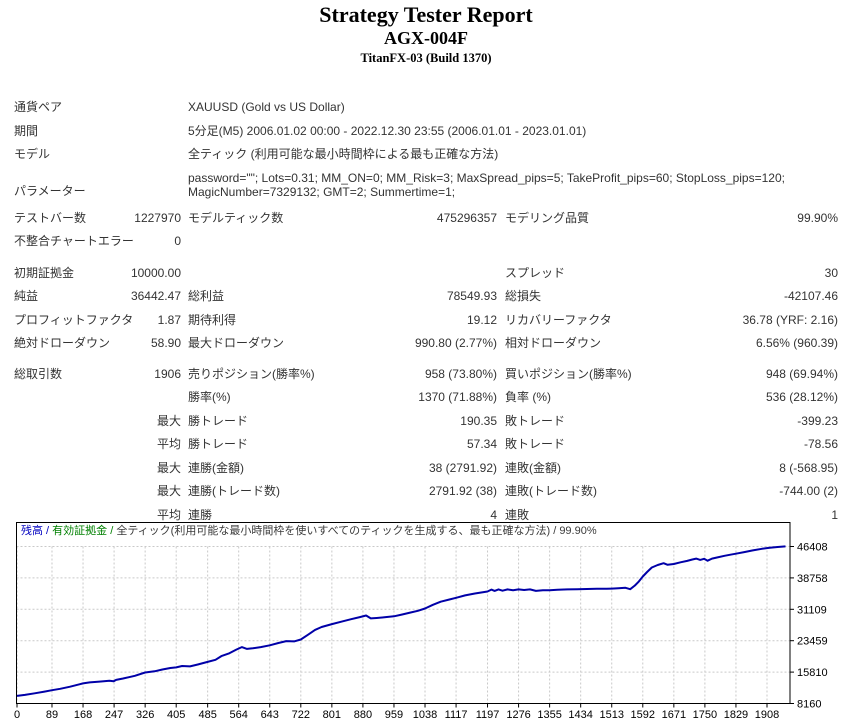  Describe the element at coordinates (426, 159) in the screenshot. I see `table-row-model: モデル 全ティック (利用可能な最小時間枠による最も正確な方法)` at that location.